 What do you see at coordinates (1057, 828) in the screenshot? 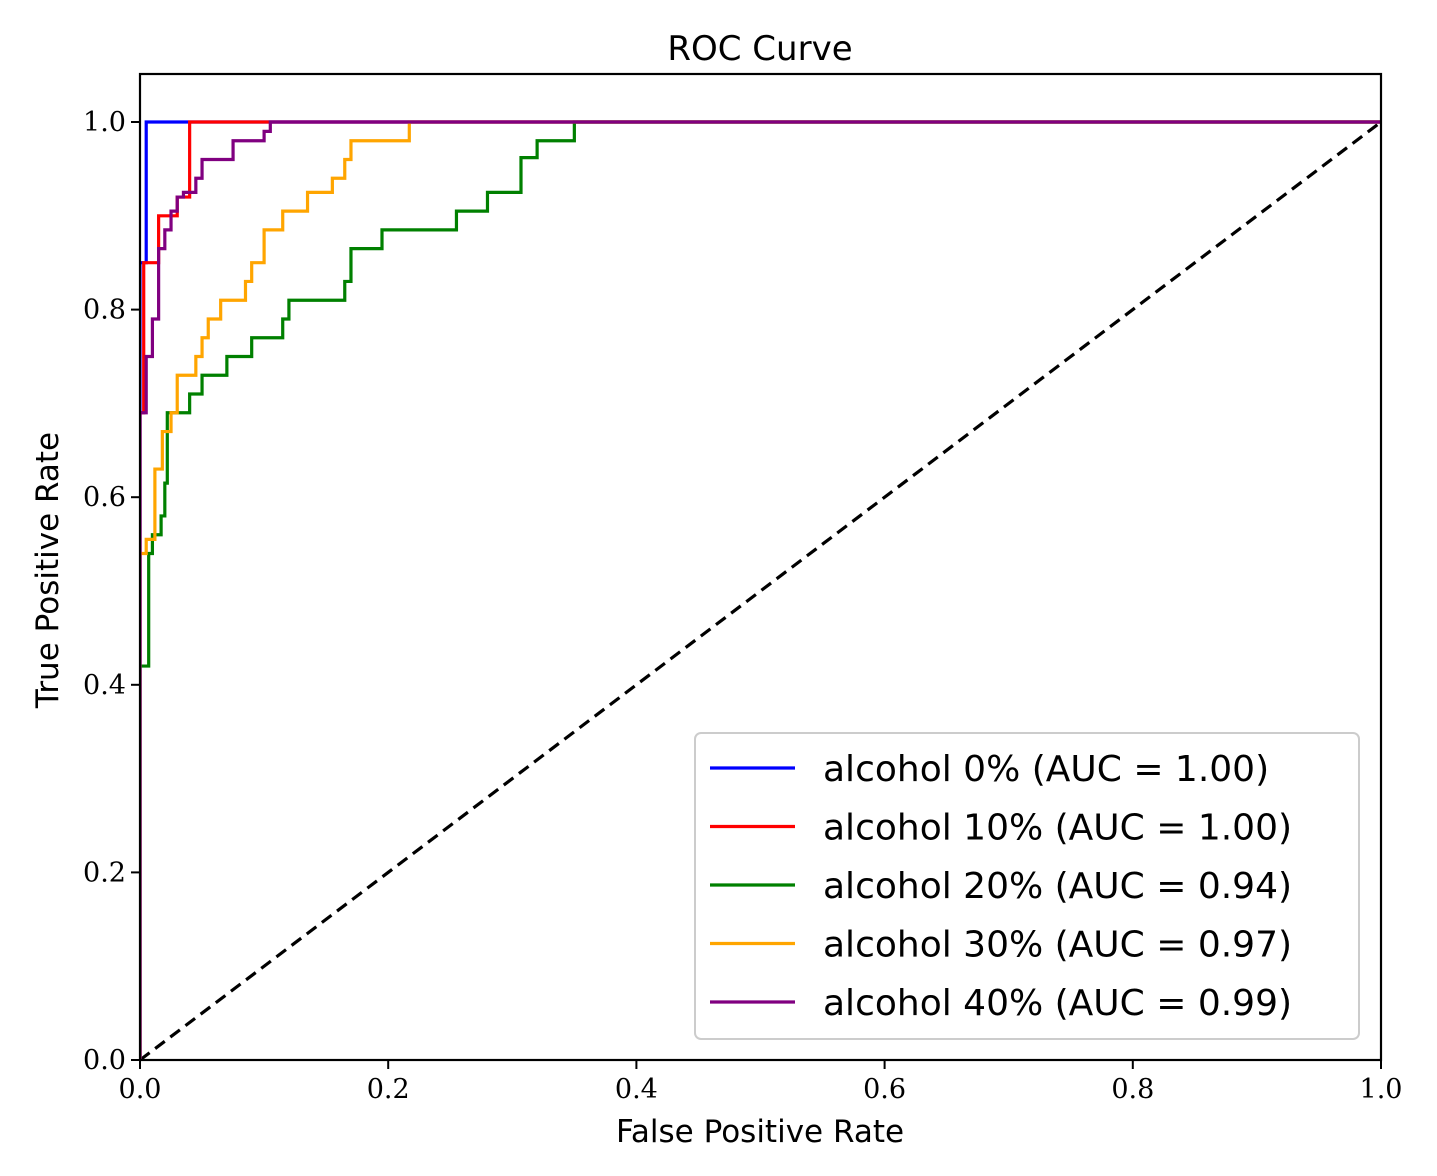
I see `legend-entry-label: alcohol 10% (AUC = 1.00)` at bounding box center [1057, 828].